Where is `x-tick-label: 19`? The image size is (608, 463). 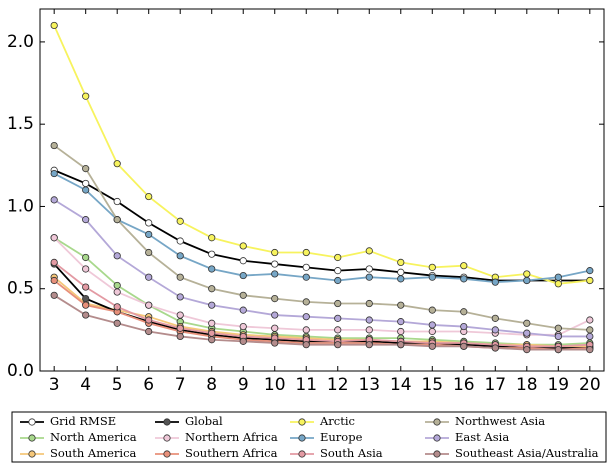
x-tick-label: 19 is located at coordinates (558, 385).